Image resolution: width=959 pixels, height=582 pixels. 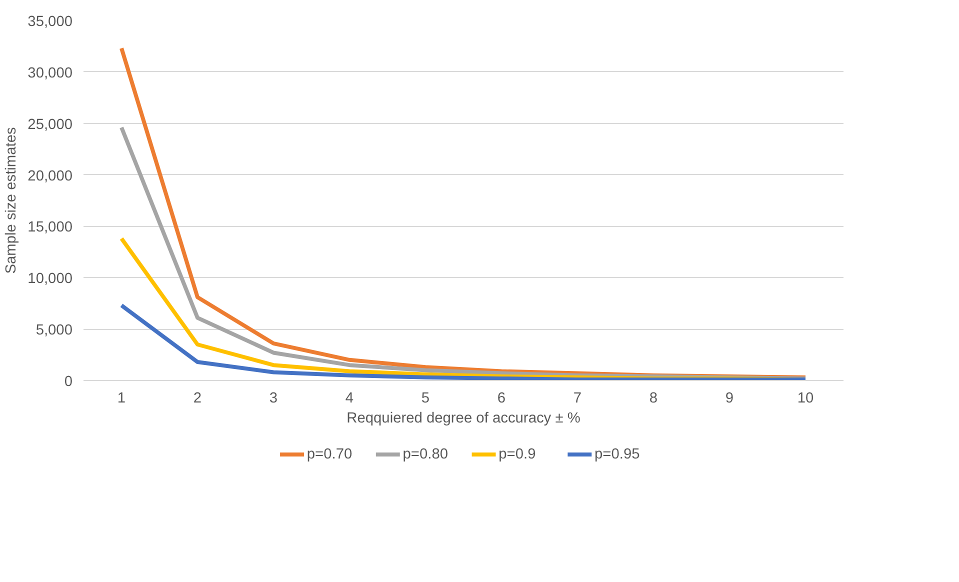 I want to click on x-tick-label: 7, so click(x=577, y=398).